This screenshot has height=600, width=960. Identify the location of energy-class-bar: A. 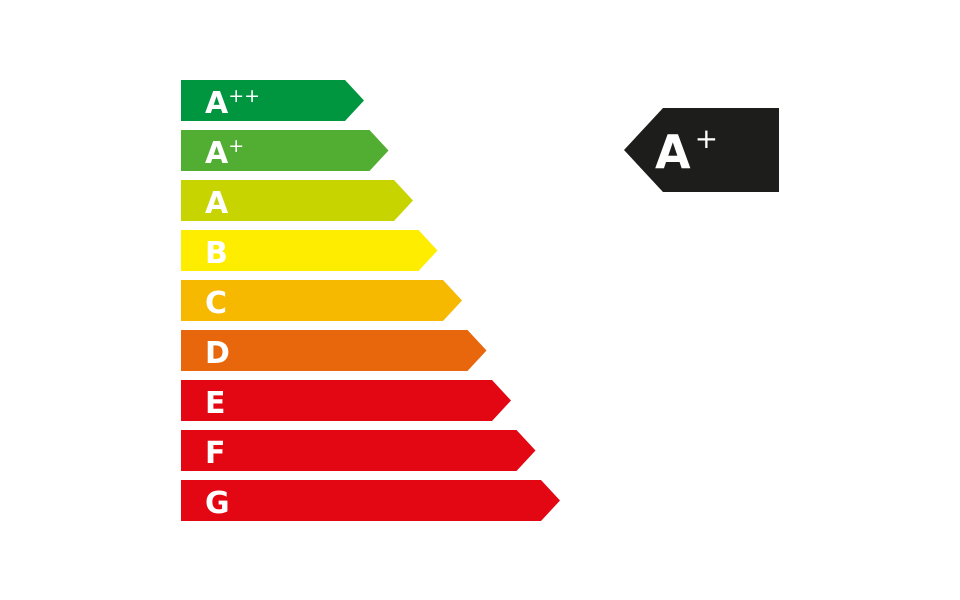
(297, 200).